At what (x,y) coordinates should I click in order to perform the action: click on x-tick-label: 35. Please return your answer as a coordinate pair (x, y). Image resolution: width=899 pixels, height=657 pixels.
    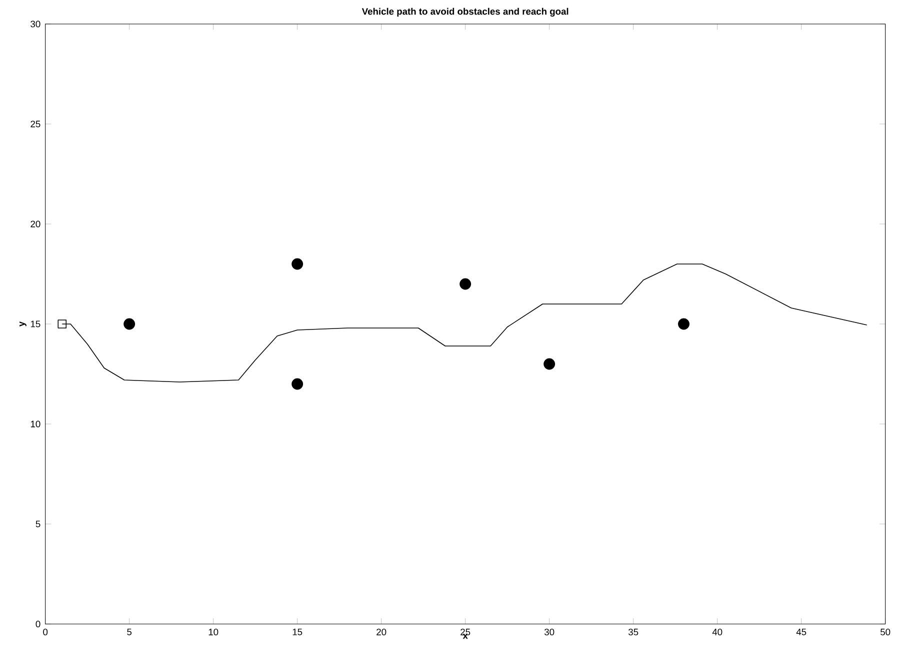
    Looking at the image, I should click on (633, 632).